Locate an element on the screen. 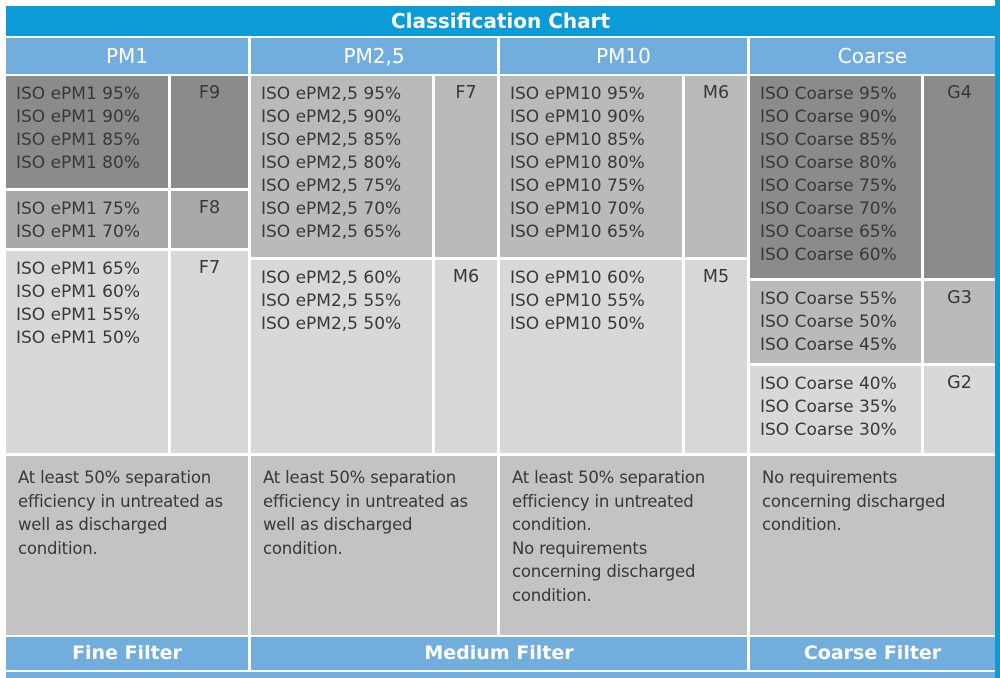  iso-rating-item: ISO ePM10 65% is located at coordinates (577, 232).